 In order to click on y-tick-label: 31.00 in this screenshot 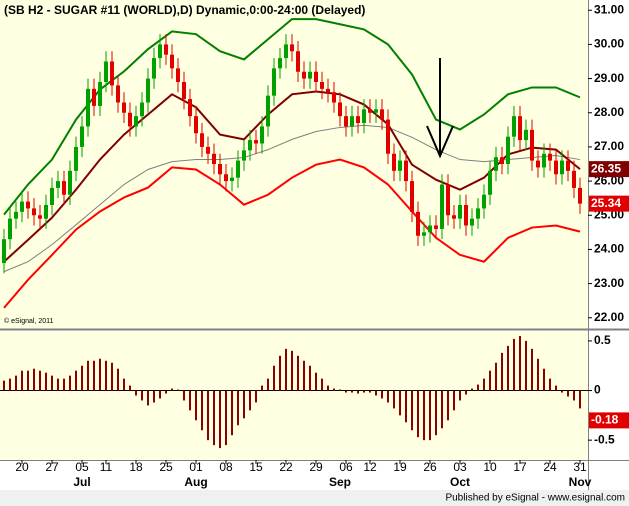, I will do `click(609, 9)`.